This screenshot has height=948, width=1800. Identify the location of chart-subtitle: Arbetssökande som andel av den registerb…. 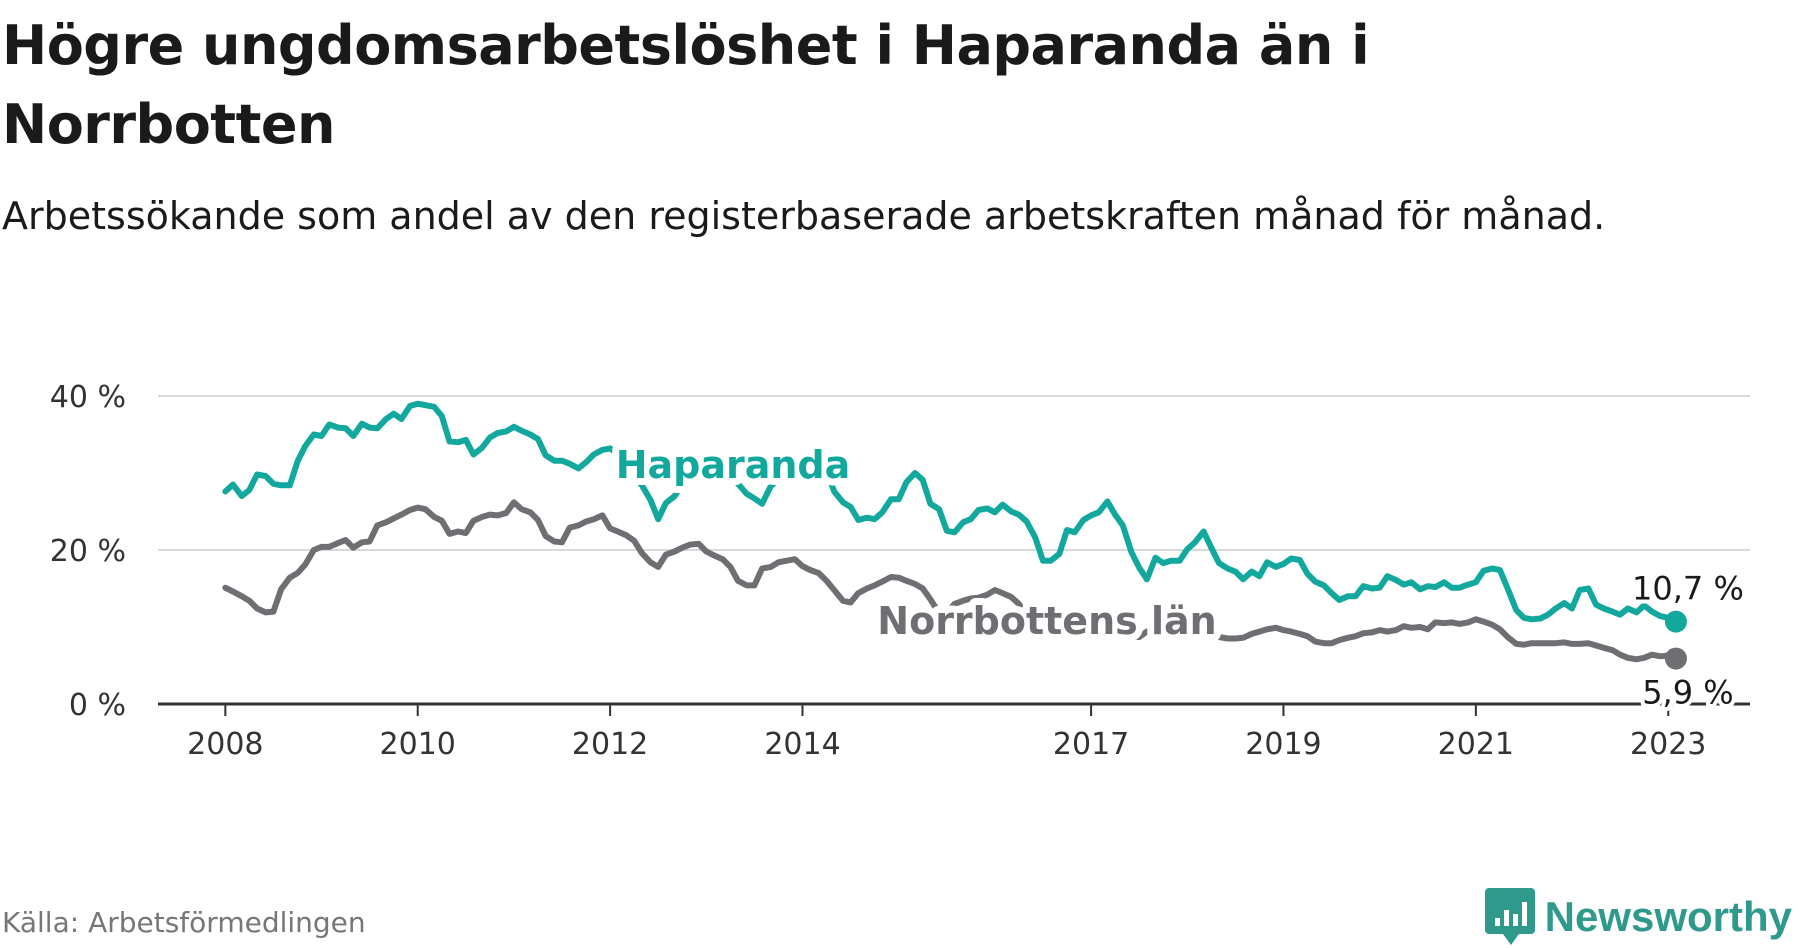
(804, 216).